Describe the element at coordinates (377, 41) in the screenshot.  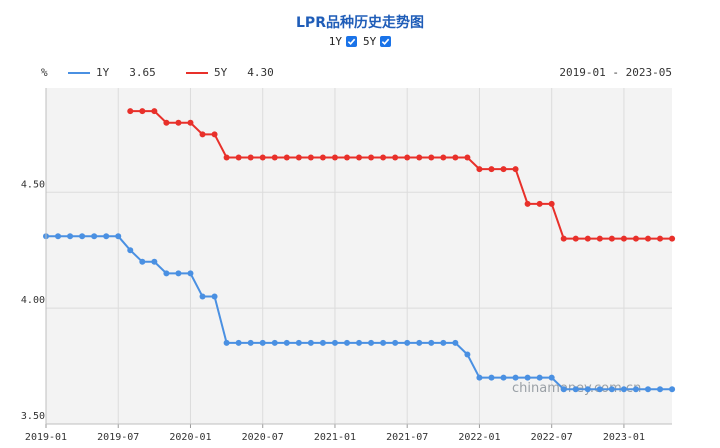
I see `toggle-5y: 5Y` at that location.